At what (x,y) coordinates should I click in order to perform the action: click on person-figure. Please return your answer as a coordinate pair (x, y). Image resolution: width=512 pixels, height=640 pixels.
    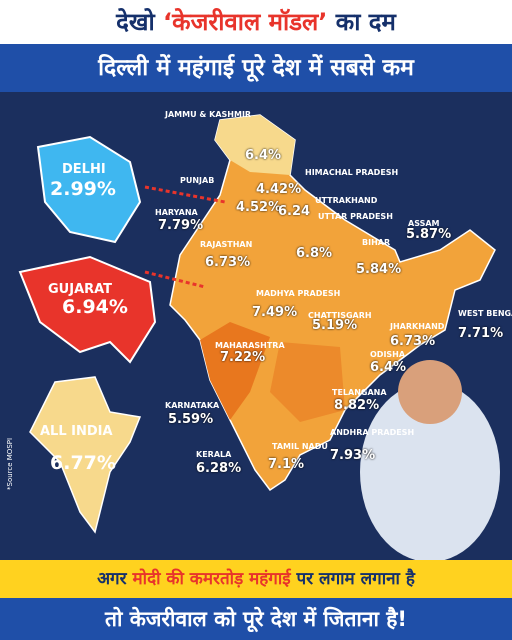
    Looking at the image, I should click on (430, 471).